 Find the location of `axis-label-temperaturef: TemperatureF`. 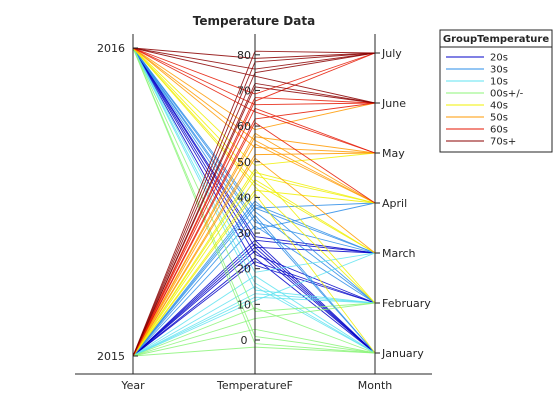

axis-label-temperaturef: TemperatureF is located at coordinates (254, 385).